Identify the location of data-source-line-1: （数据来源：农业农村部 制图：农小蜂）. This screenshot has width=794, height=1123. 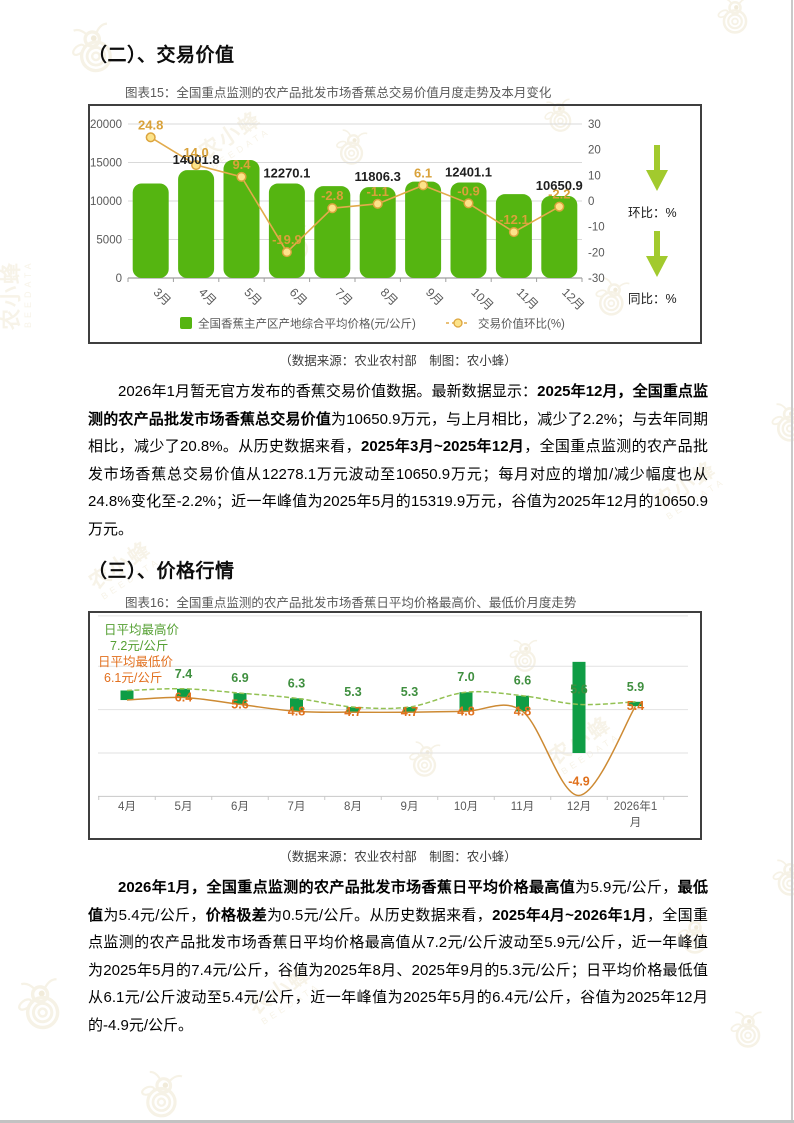
(398, 361).